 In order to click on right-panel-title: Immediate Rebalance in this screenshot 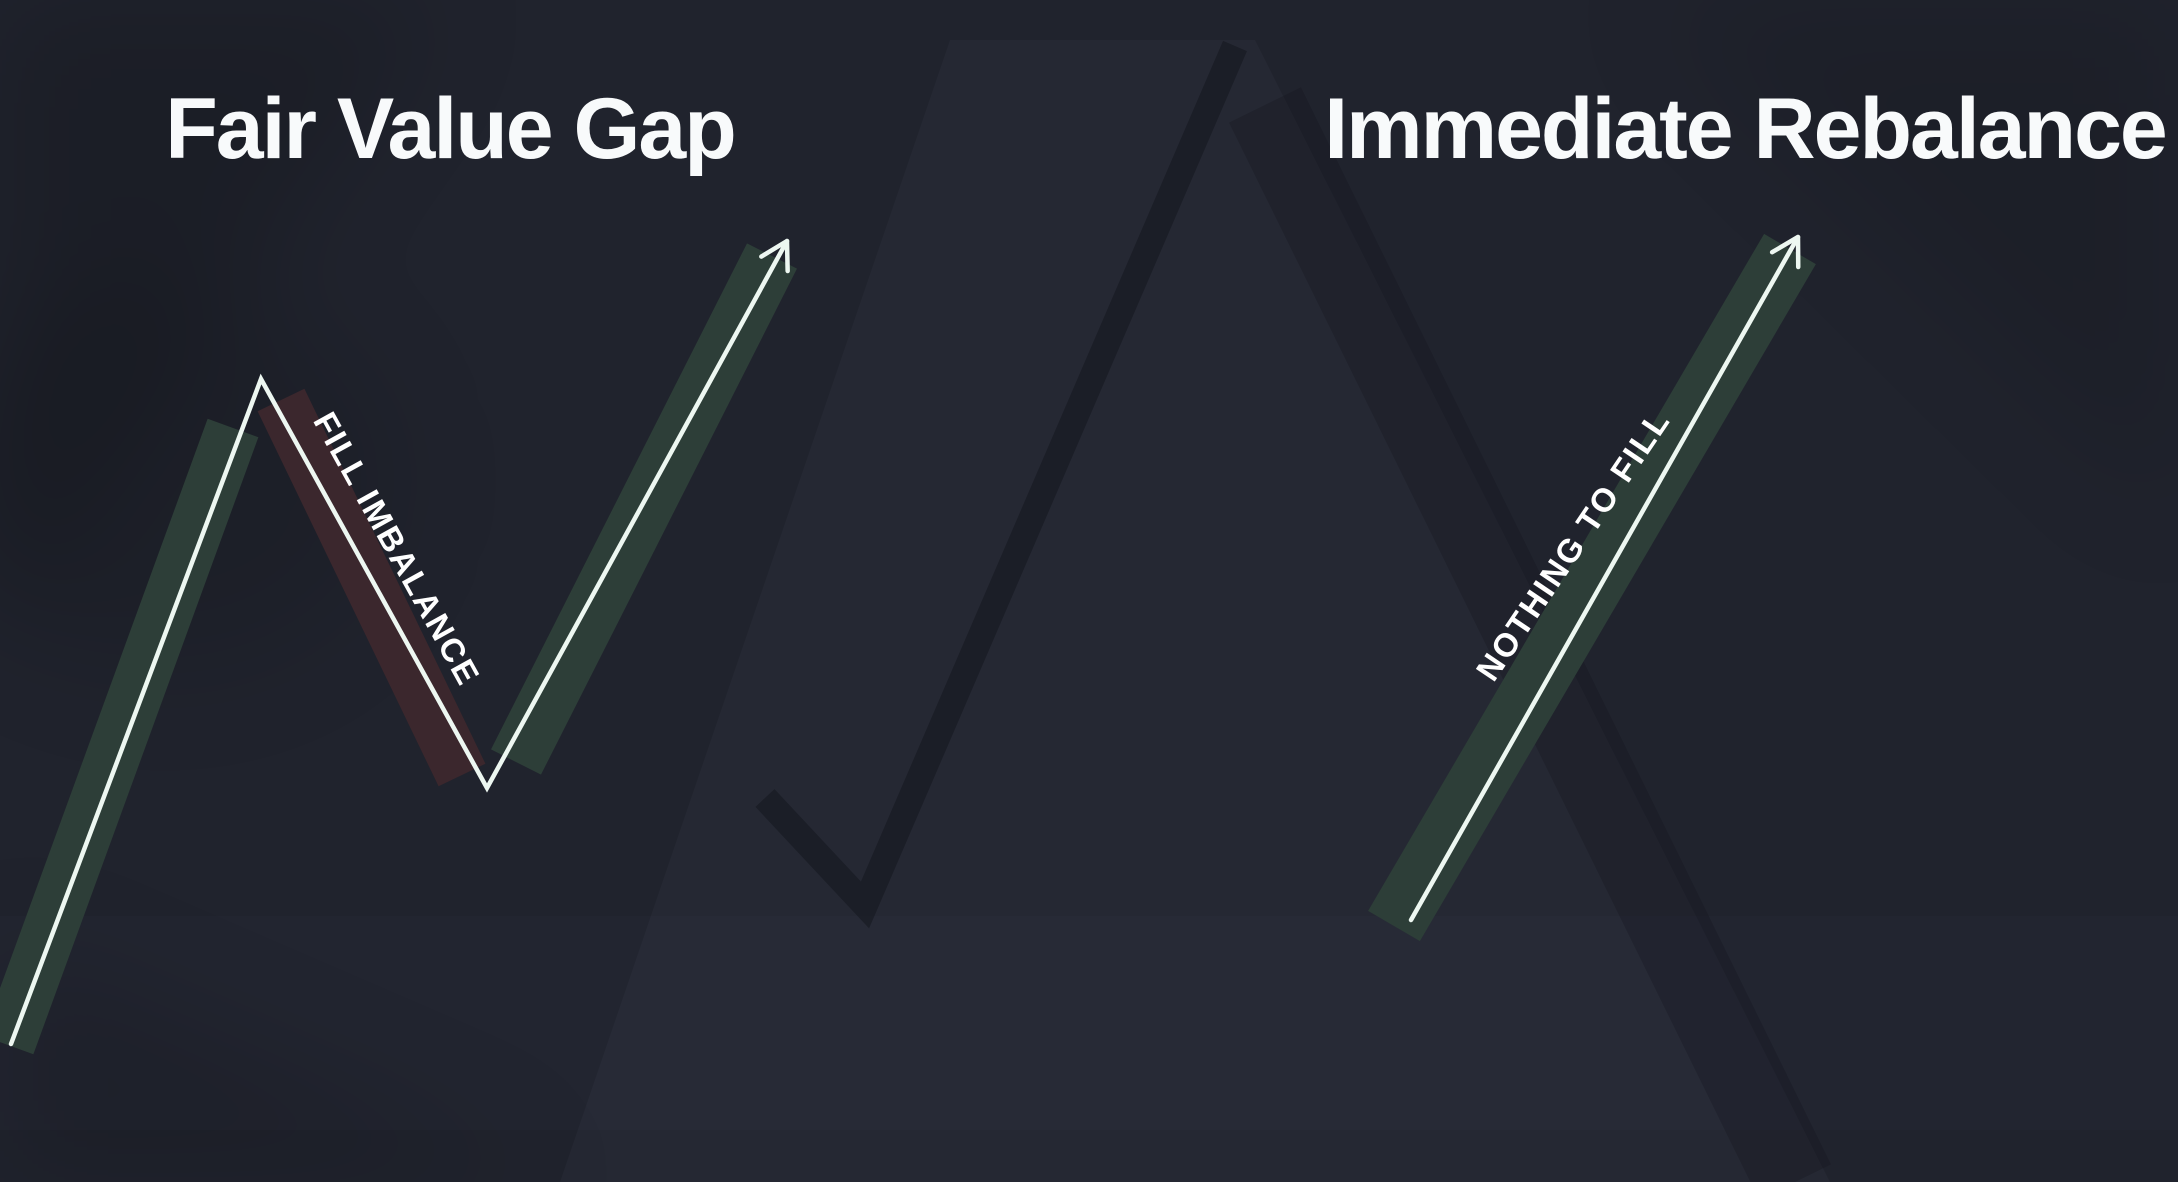, I will do `click(1744, 129)`.